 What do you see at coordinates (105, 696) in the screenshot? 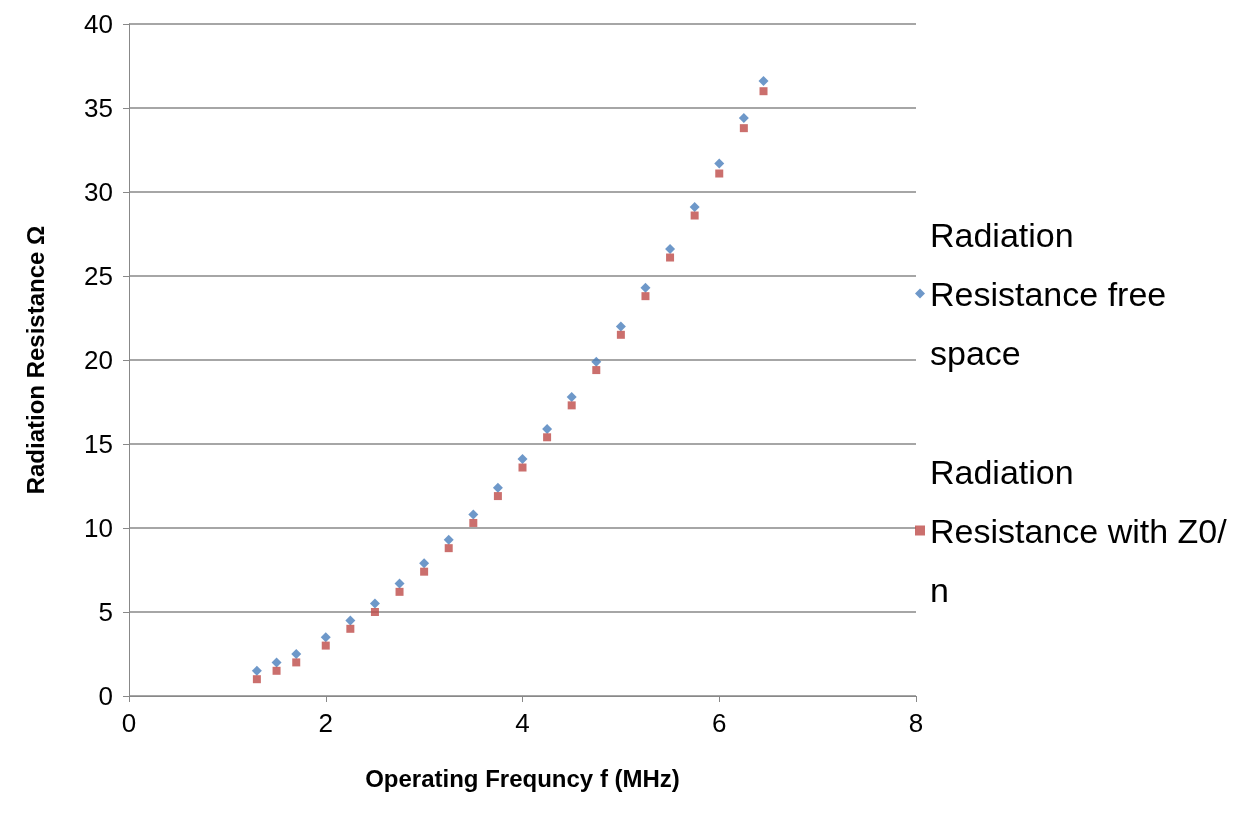
I see `y-tick-label: 0` at bounding box center [105, 696].